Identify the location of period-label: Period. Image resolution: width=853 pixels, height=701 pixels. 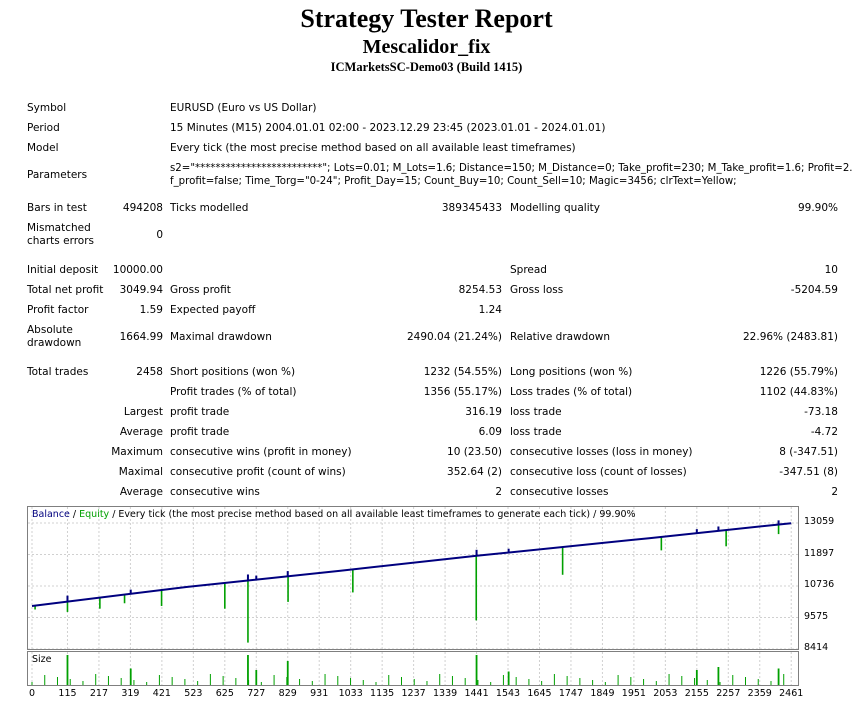
(43, 128).